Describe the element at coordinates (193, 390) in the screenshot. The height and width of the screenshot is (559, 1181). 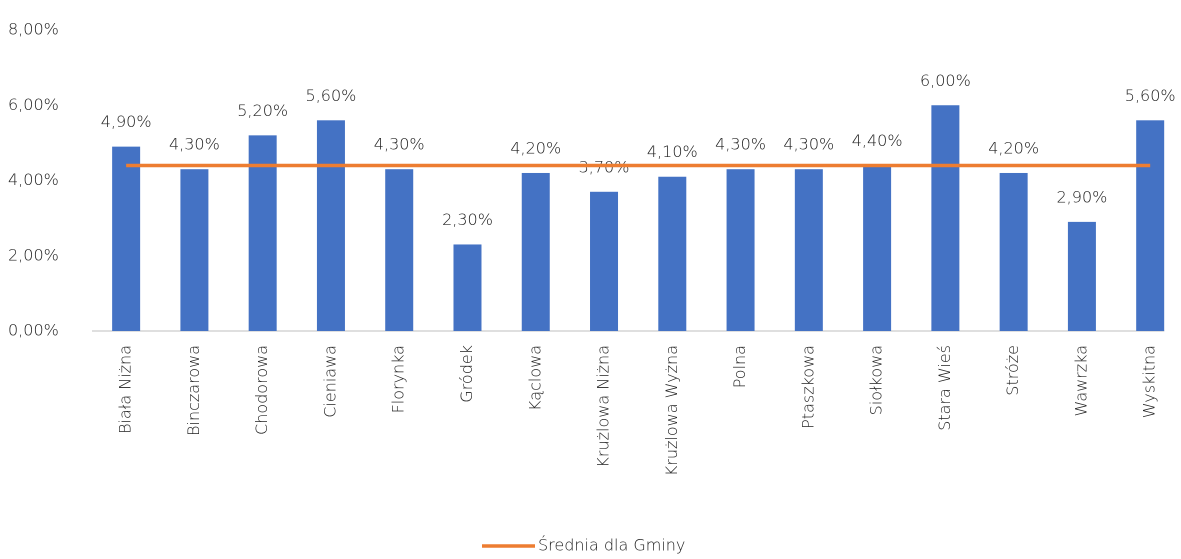
I see `x-tick-label: Binczarowa` at that location.